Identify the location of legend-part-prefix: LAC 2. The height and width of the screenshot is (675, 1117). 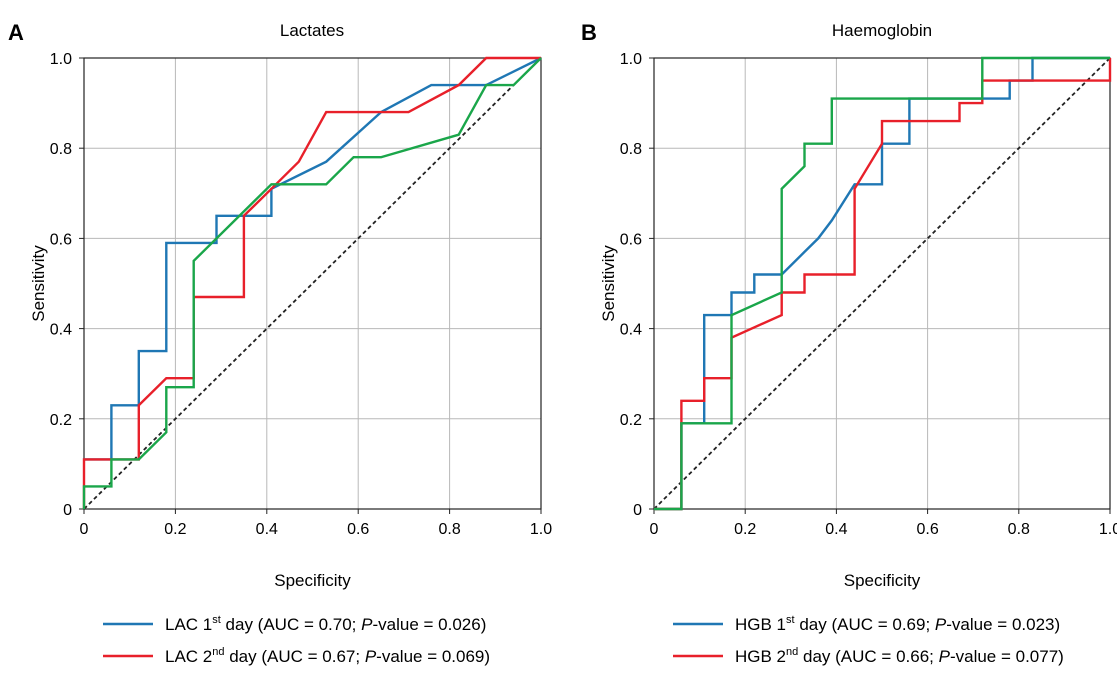
(188, 656).